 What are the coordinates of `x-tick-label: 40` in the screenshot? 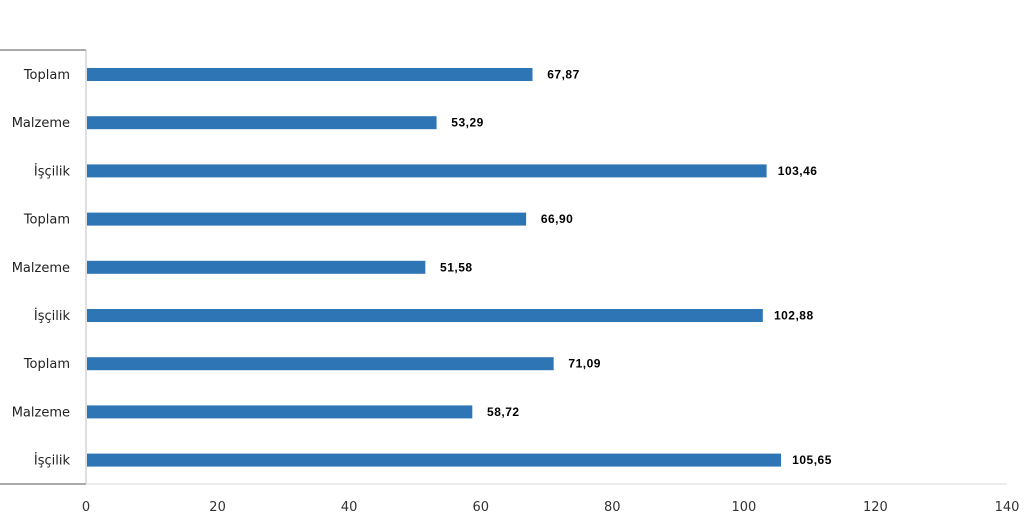 It's located at (349, 507).